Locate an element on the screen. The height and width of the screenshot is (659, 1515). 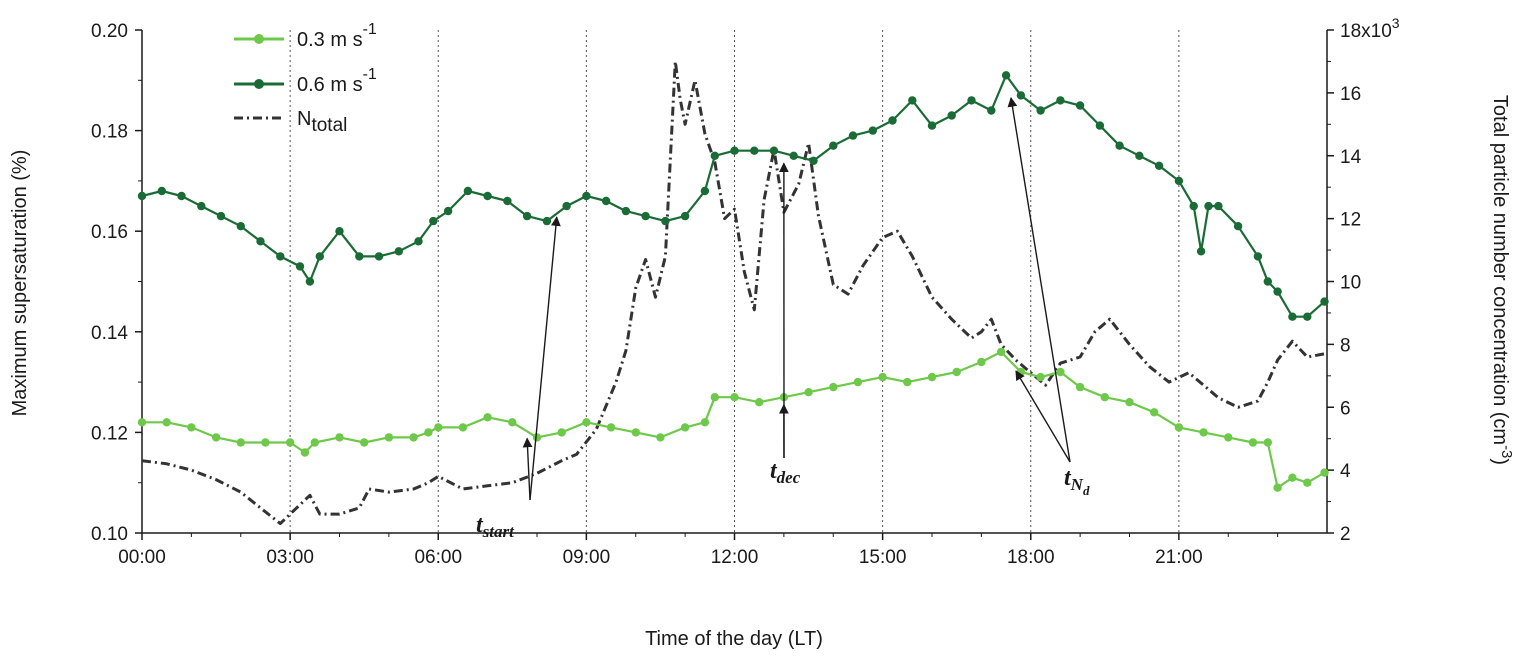
x-tick-label: 00:00 is located at coordinates (142, 557).